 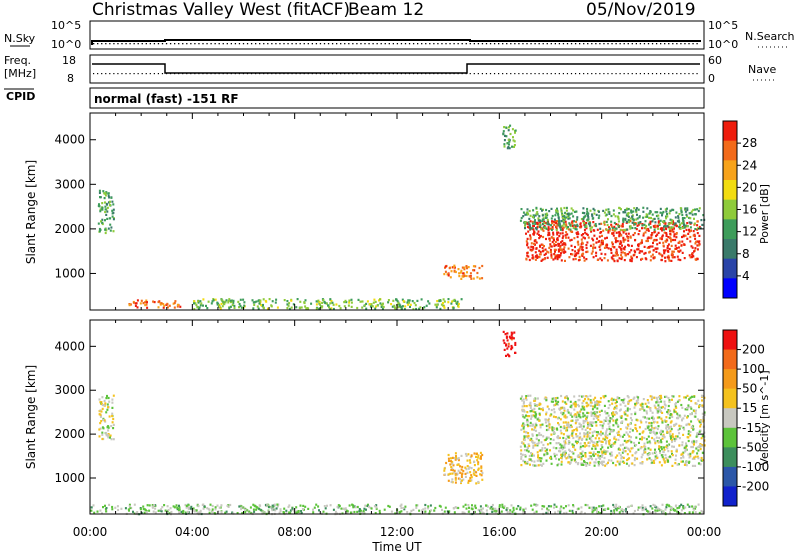 What do you see at coordinates (755, 467) in the screenshot?
I see `colorbar-tick-label: -100` at bounding box center [755, 467].